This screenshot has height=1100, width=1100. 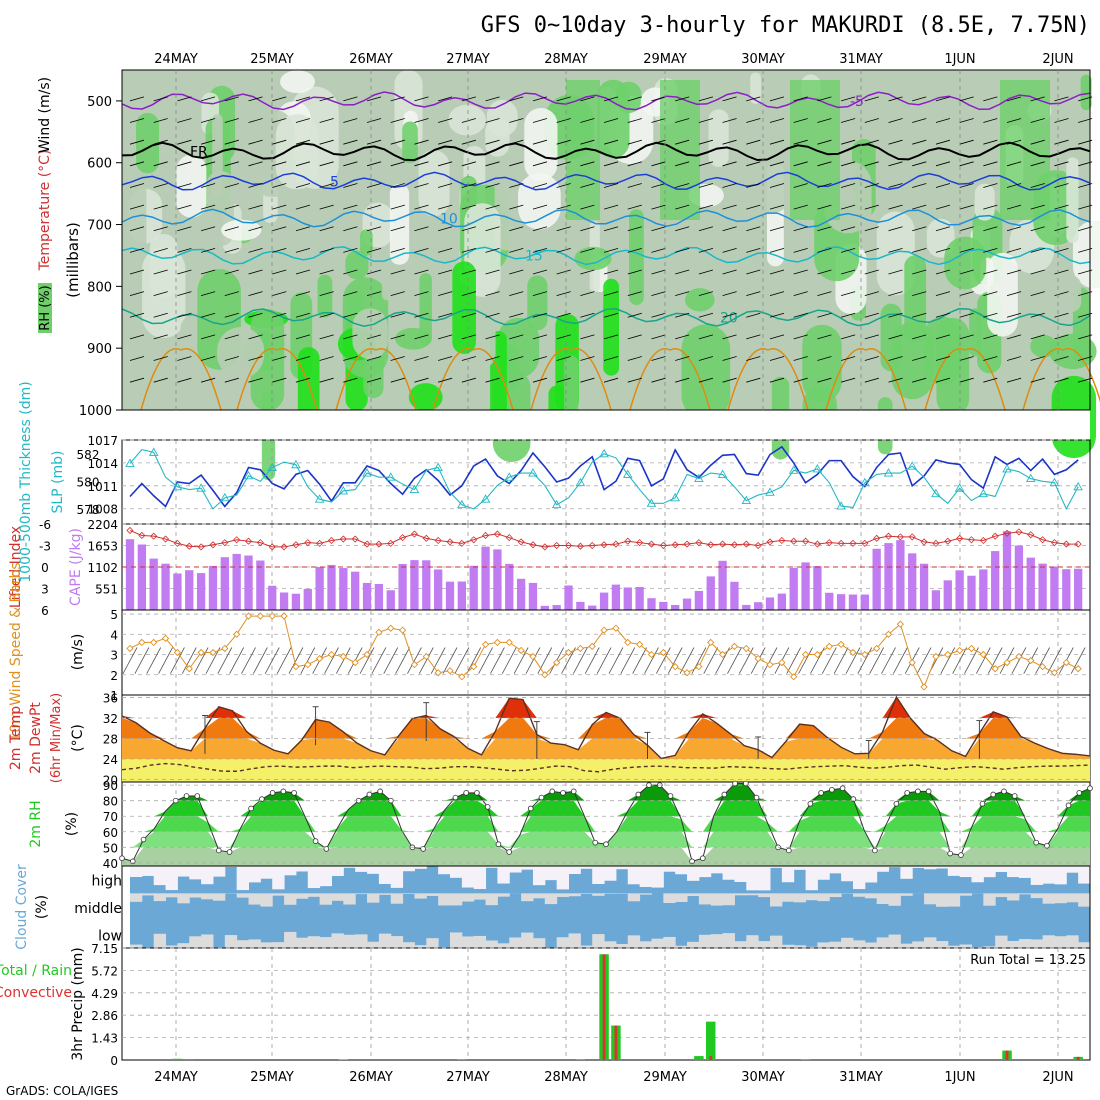 What do you see at coordinates (62, 1091) in the screenshot?
I see `credit-label: GrADS: COLA/IGES` at bounding box center [62, 1091].